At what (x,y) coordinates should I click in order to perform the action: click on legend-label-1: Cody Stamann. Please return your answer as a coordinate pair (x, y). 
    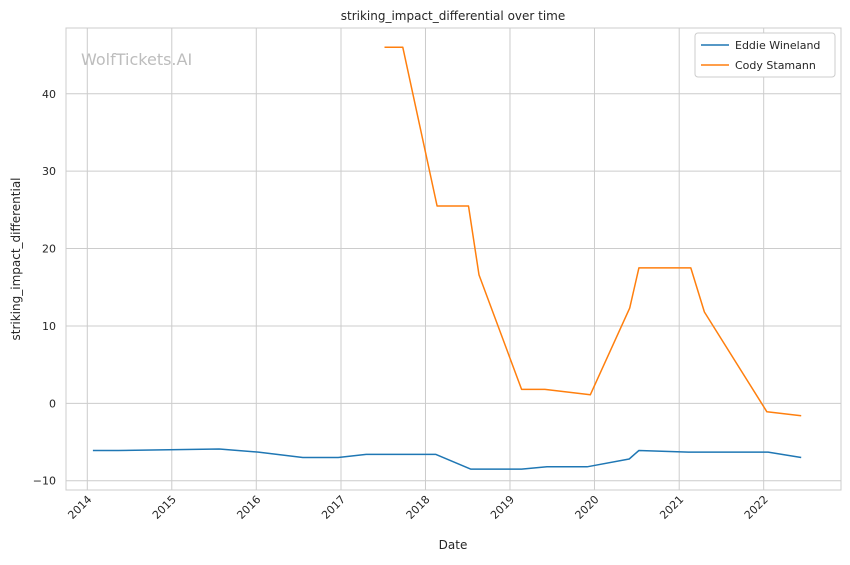
    Looking at the image, I should click on (775, 65).